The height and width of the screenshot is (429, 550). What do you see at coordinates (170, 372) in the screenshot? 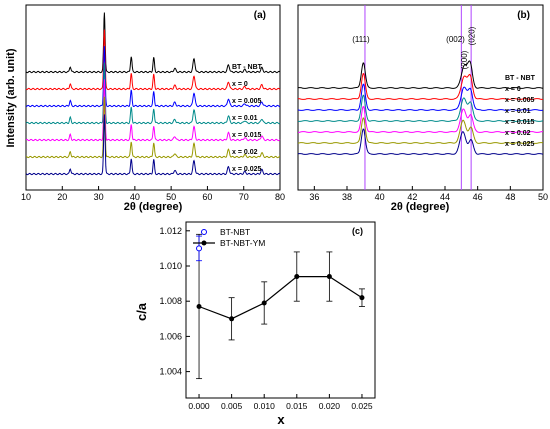
I see `panel-c-ytick-label: 1.004` at bounding box center [170, 372].